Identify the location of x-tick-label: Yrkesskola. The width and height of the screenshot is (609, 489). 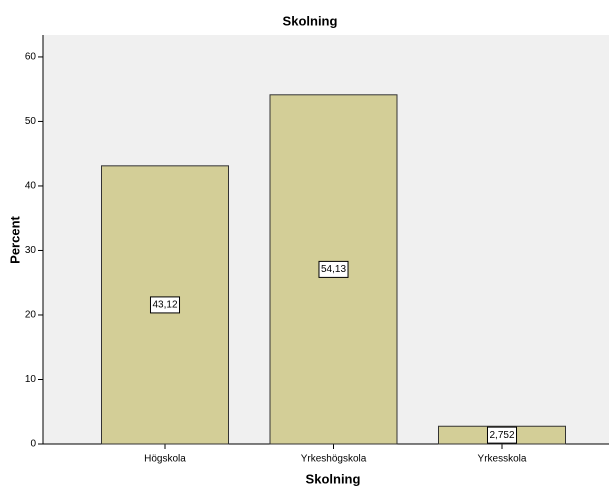
(502, 459).